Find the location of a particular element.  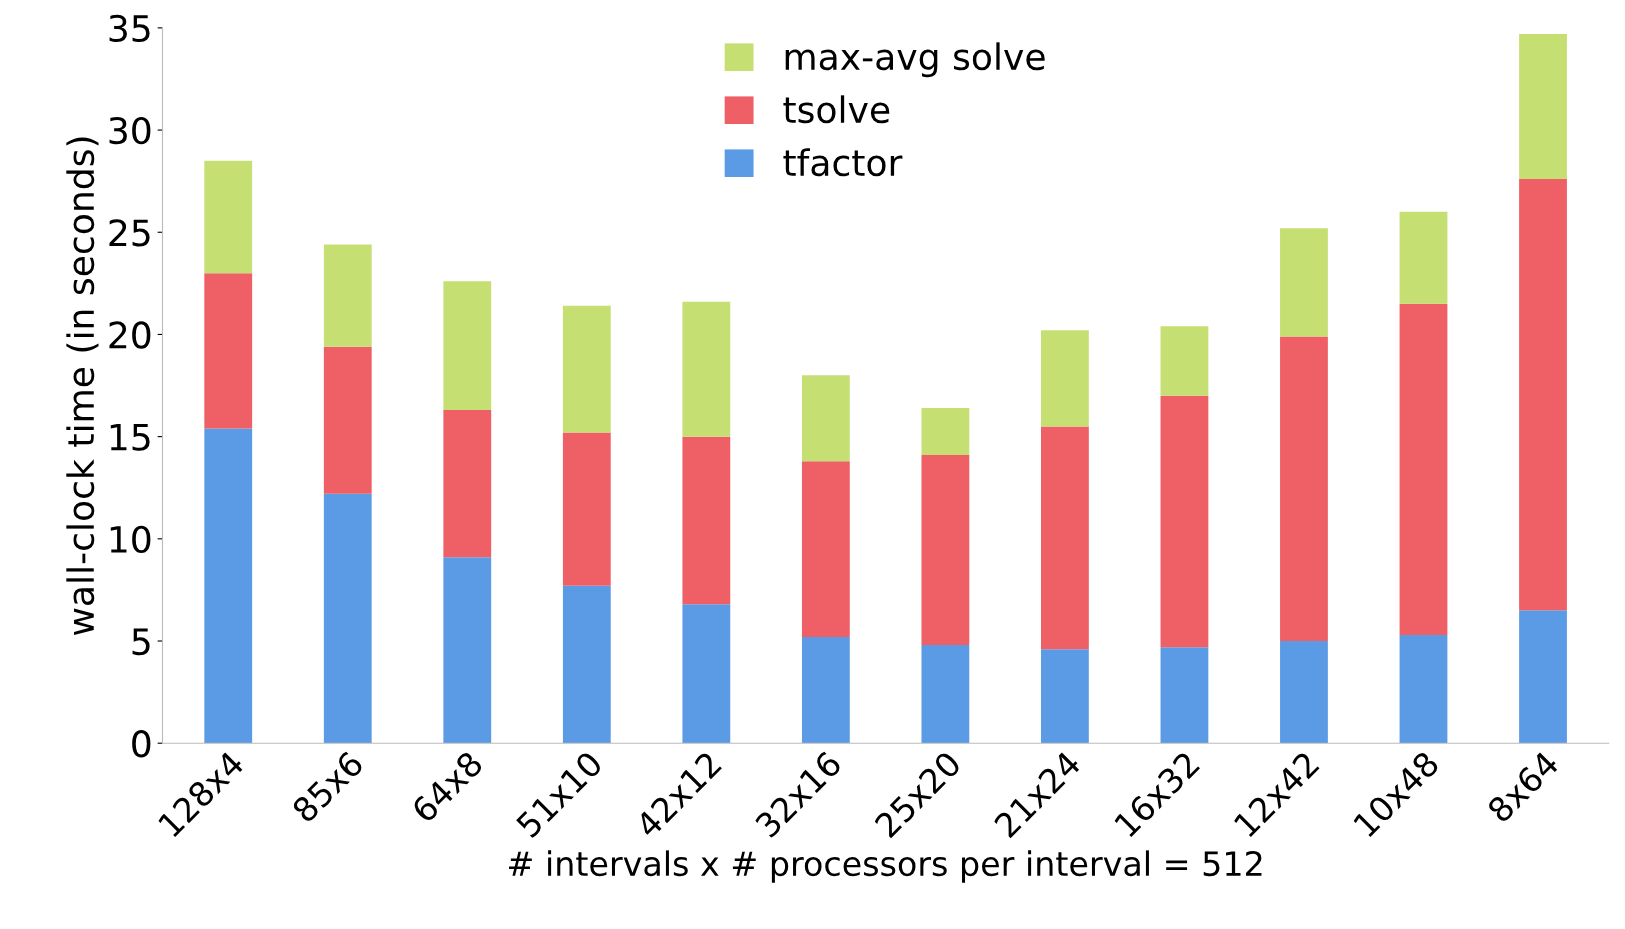

y-tick-label: 5 is located at coordinates (141, 642).